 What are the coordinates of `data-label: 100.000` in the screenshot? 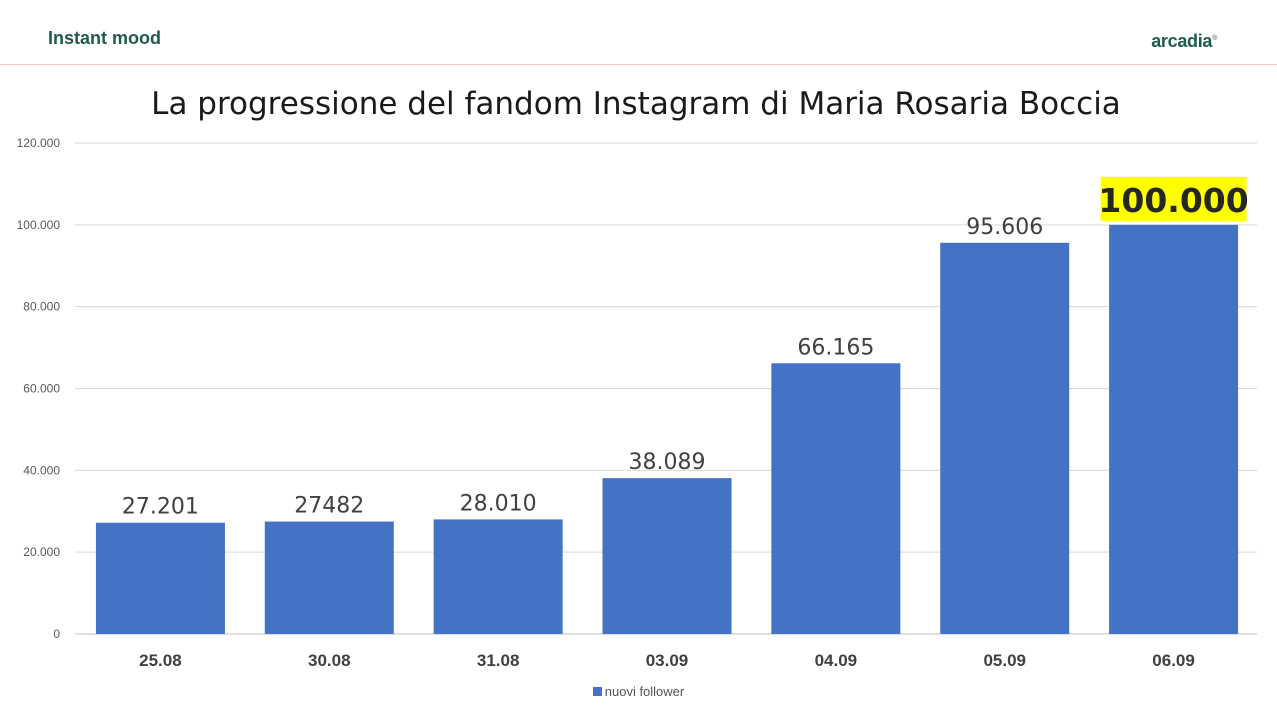 It's located at (1173, 200).